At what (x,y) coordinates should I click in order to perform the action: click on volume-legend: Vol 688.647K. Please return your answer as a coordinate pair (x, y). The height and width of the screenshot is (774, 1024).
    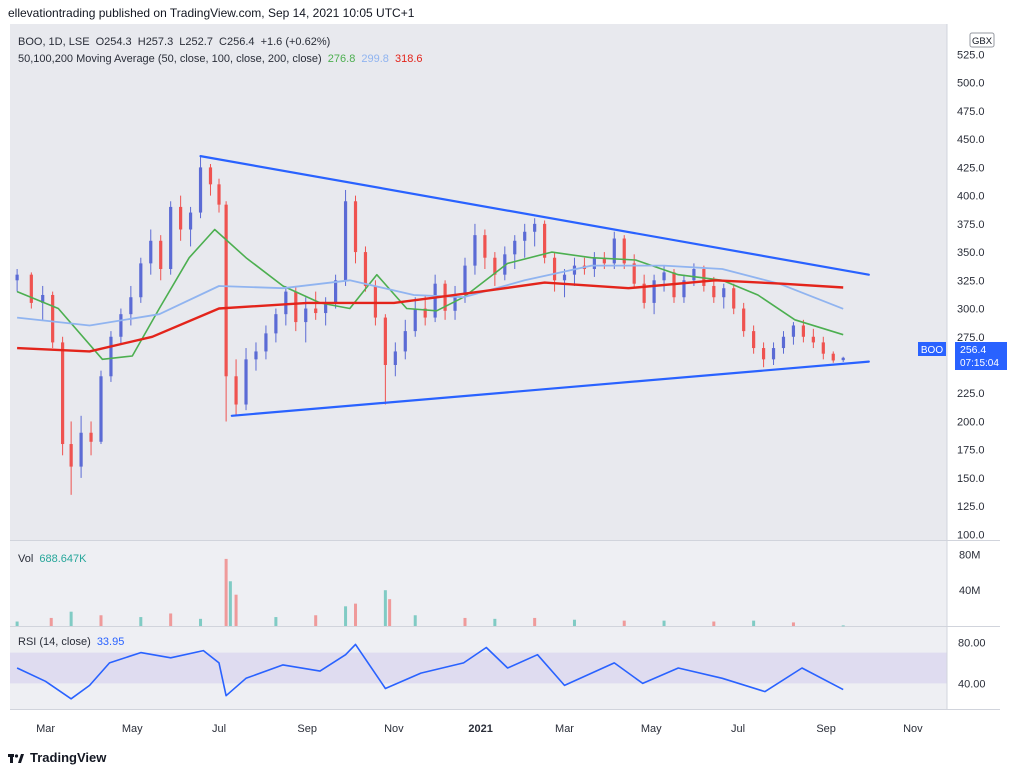
    Looking at the image, I should click on (53, 559).